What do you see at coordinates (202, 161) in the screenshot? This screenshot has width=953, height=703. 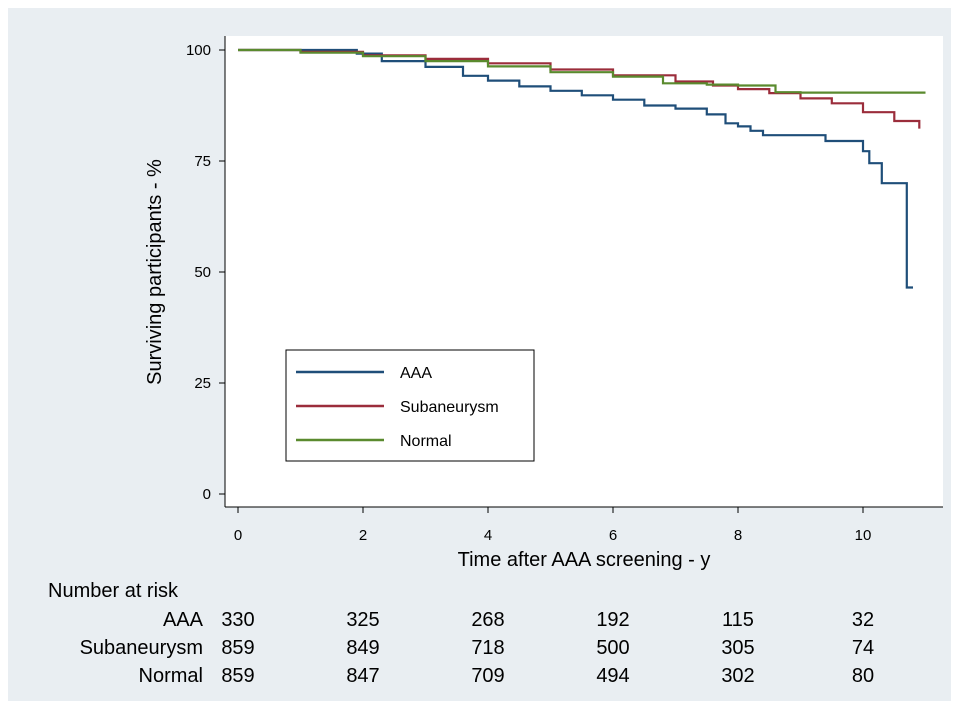 I see `y-tick-label: 75` at bounding box center [202, 161].